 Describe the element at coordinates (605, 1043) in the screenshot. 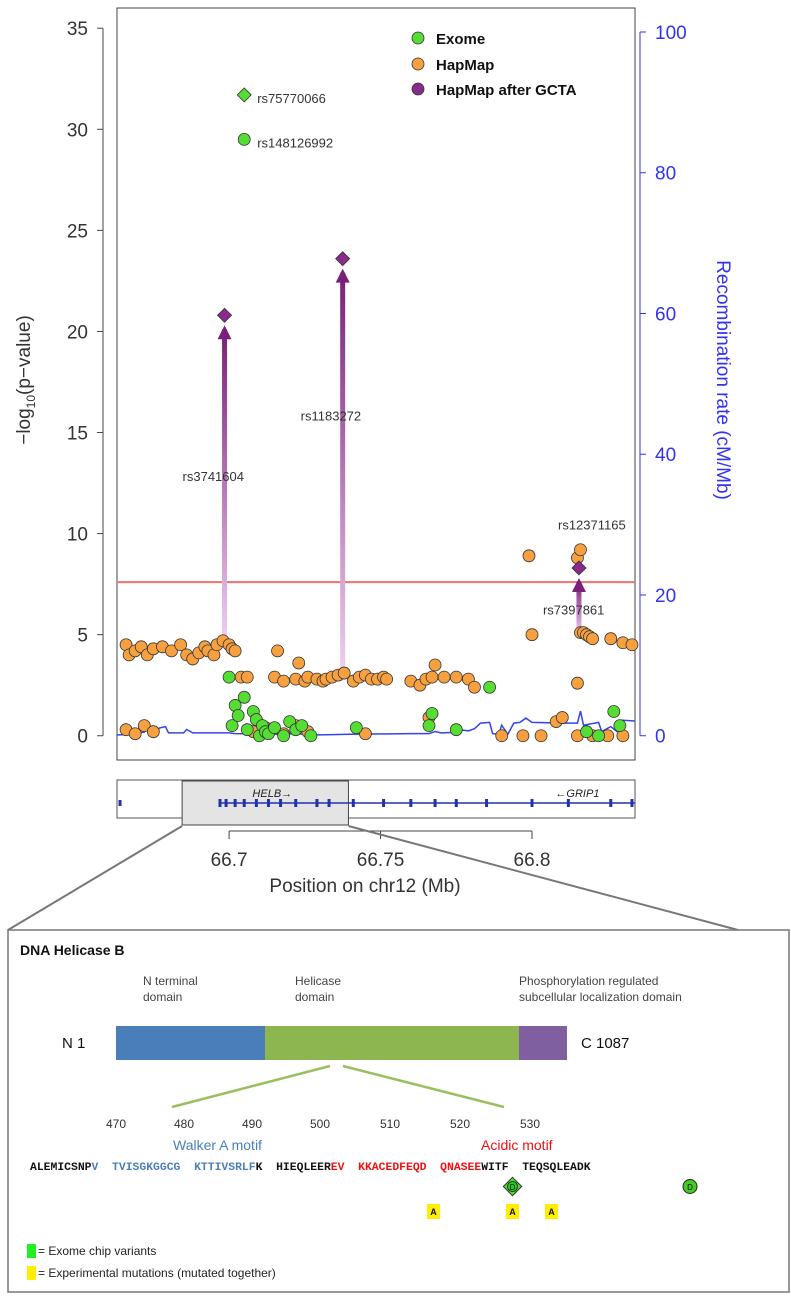

I see `c-terminus-label: C 1087` at that location.